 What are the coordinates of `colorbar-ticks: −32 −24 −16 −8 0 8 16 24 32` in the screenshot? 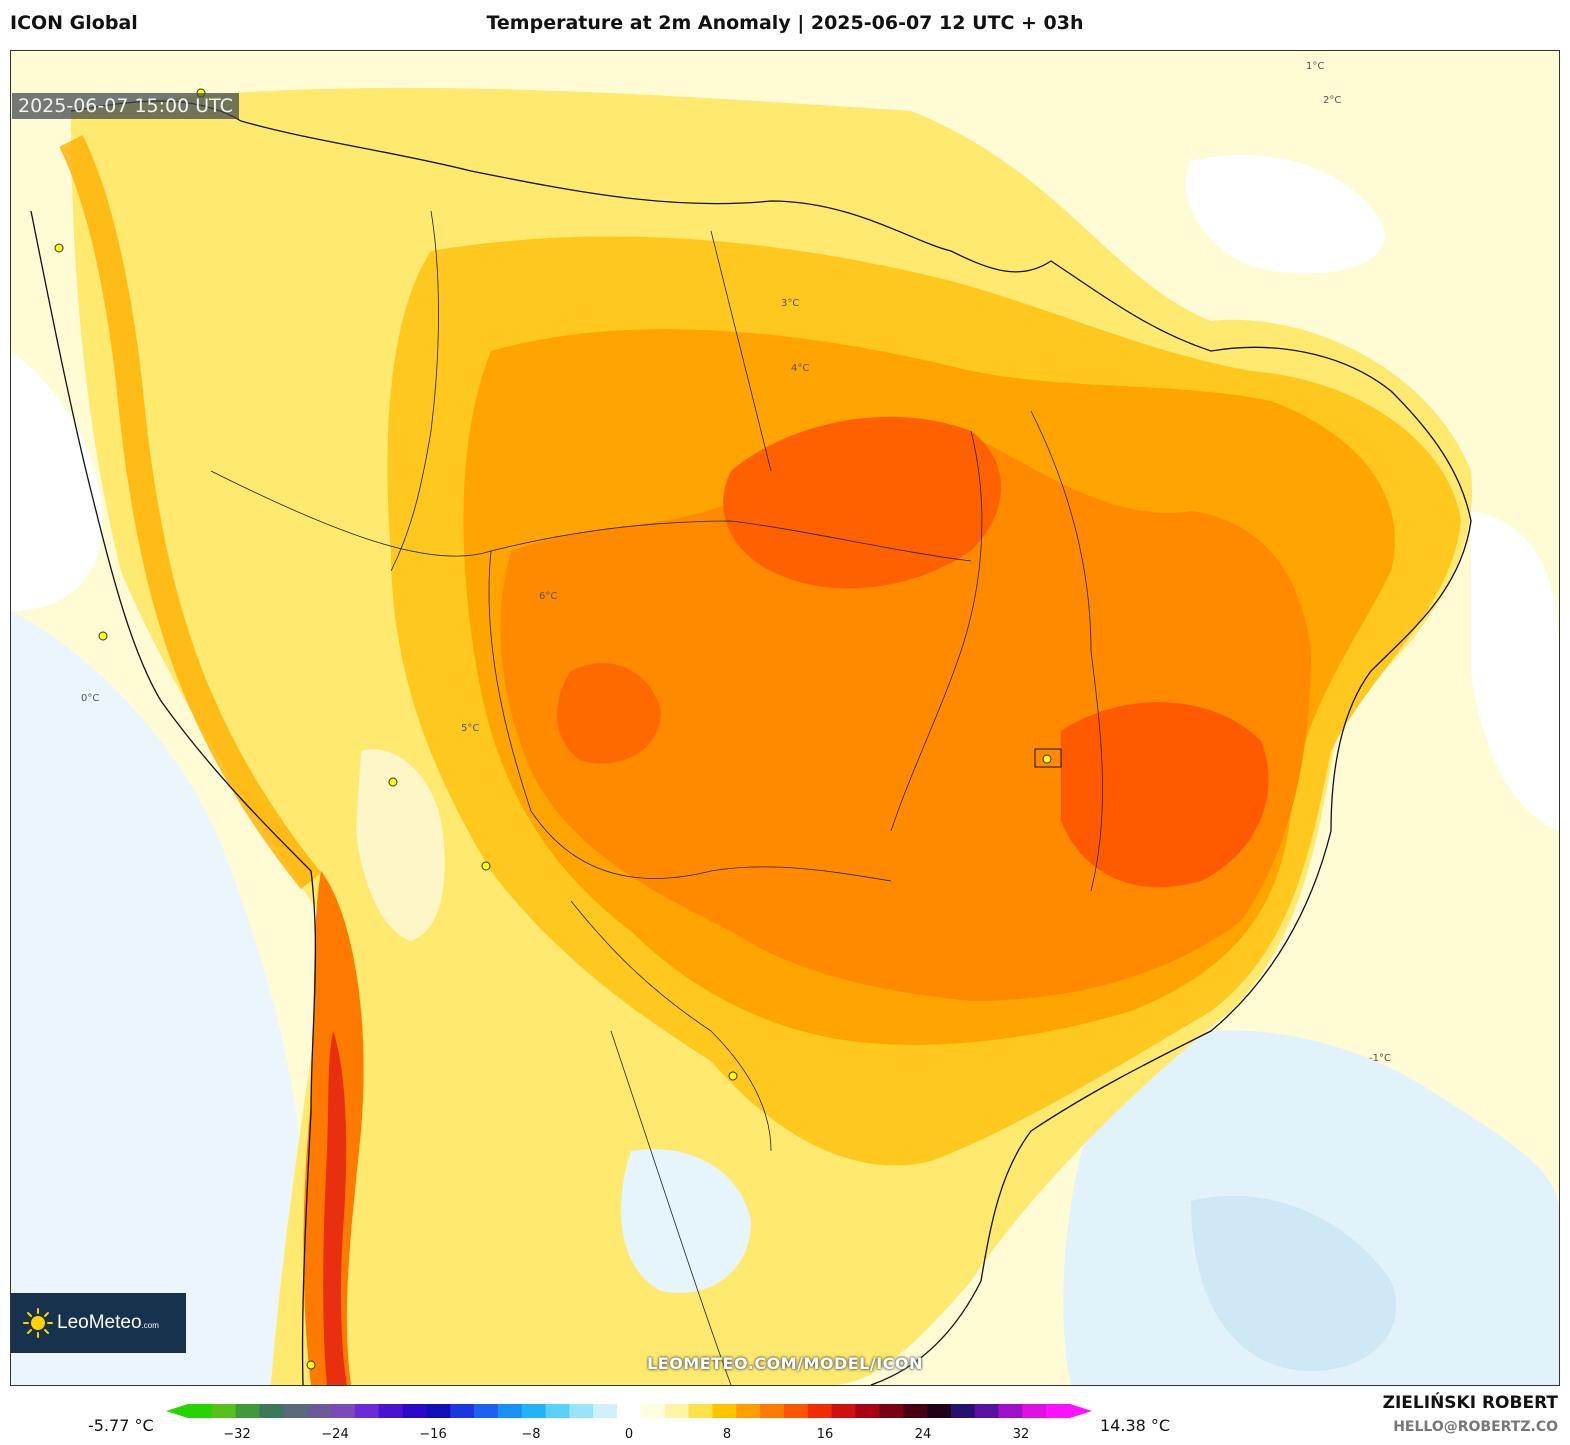 It's located at (626, 1434).